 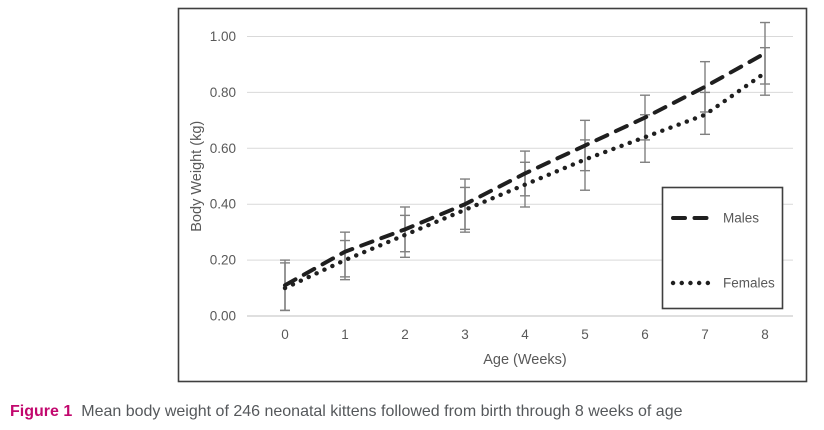 What do you see at coordinates (223, 316) in the screenshot?
I see `y-tick-label: 0.00` at bounding box center [223, 316].